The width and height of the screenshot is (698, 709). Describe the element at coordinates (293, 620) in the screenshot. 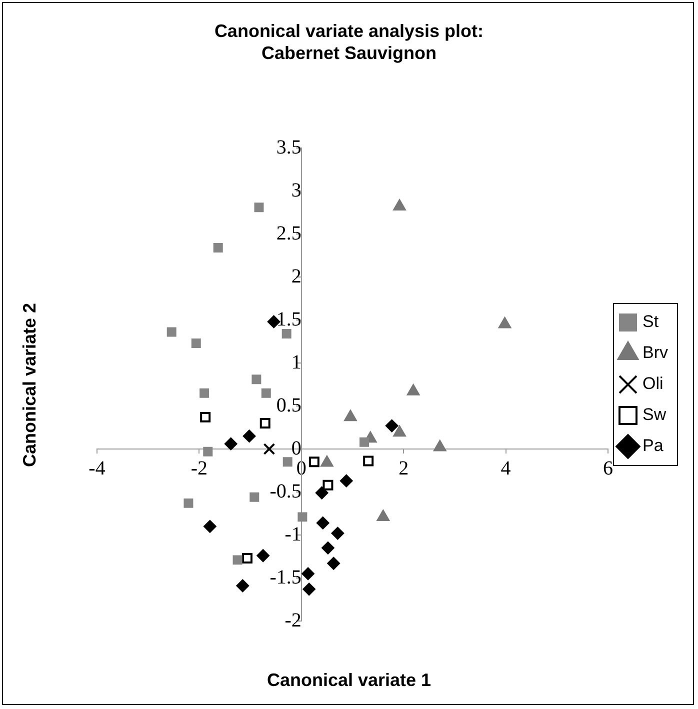

I see `y-tick-label: -2` at that location.